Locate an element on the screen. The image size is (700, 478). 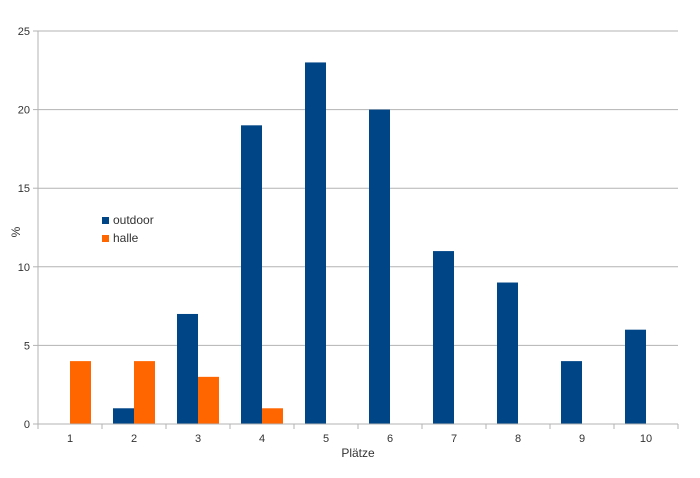
x-tick-label-5: 5 is located at coordinates (326, 439).